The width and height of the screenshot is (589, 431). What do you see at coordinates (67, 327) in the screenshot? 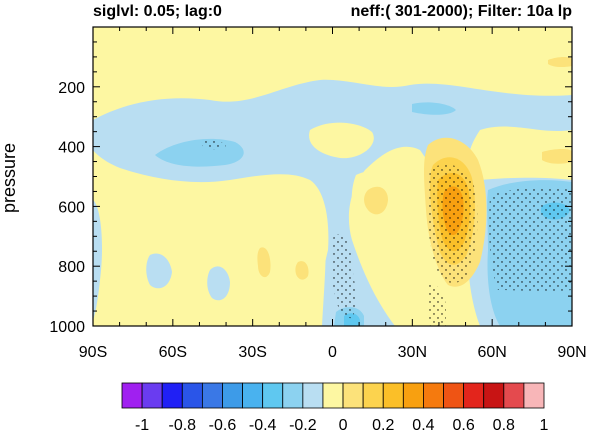
I see `y-tick-label: 1000` at bounding box center [67, 327].